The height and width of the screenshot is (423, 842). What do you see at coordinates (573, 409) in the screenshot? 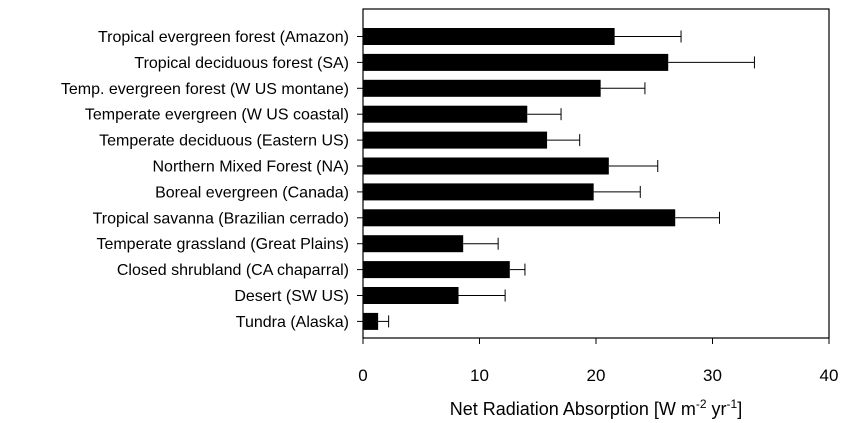
I see `x-axis-title-main: Net Radiation Absorption [W m` at bounding box center [573, 409].